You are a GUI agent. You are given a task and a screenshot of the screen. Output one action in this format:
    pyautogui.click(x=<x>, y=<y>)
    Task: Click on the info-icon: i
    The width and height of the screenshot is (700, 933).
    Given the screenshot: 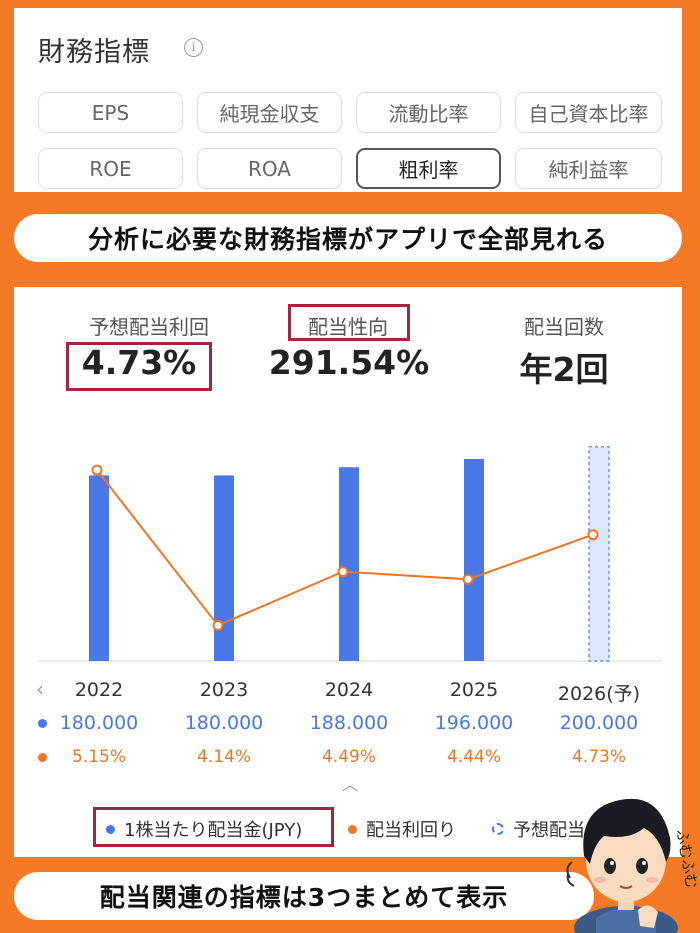 What is the action you would take?
    pyautogui.click(x=193, y=47)
    